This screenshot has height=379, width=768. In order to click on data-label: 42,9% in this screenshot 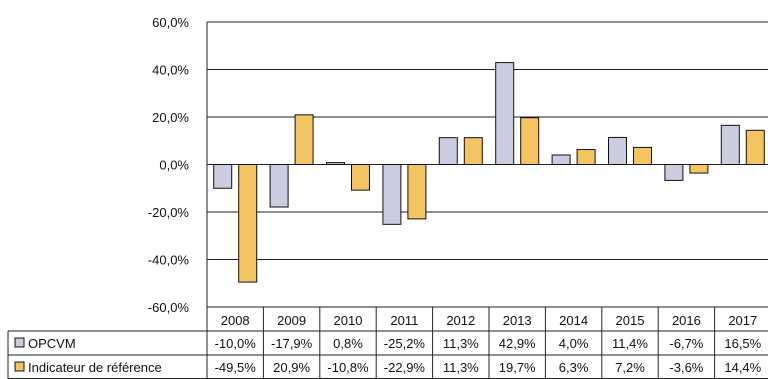, I will do `click(517, 343)`.